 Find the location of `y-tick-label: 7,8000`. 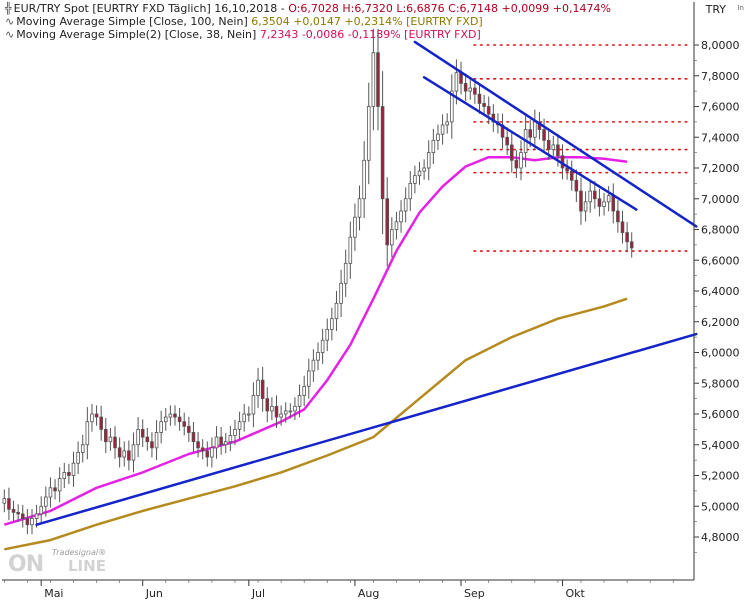

y-tick-label: 7,8000 is located at coordinates (720, 76).